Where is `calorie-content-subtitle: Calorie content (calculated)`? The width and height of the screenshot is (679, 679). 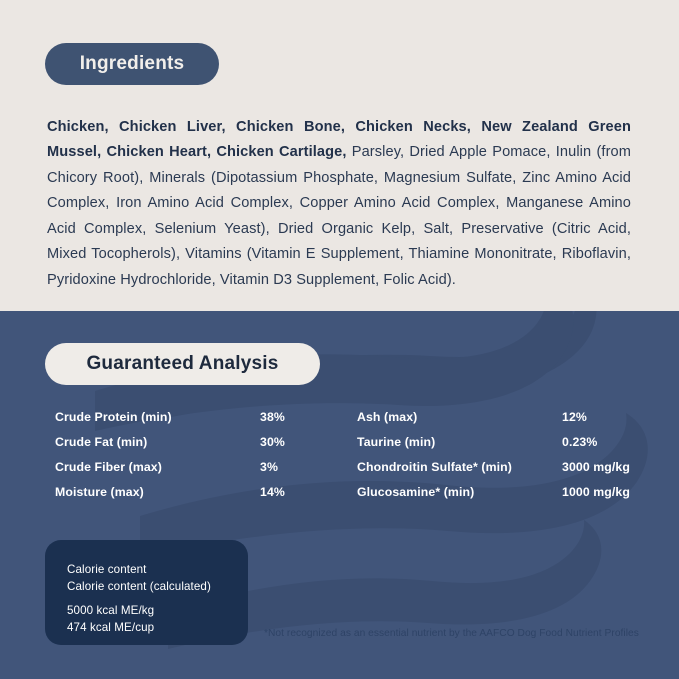 calorie-content-subtitle: Calorie content (calculated) is located at coordinates (139, 586).